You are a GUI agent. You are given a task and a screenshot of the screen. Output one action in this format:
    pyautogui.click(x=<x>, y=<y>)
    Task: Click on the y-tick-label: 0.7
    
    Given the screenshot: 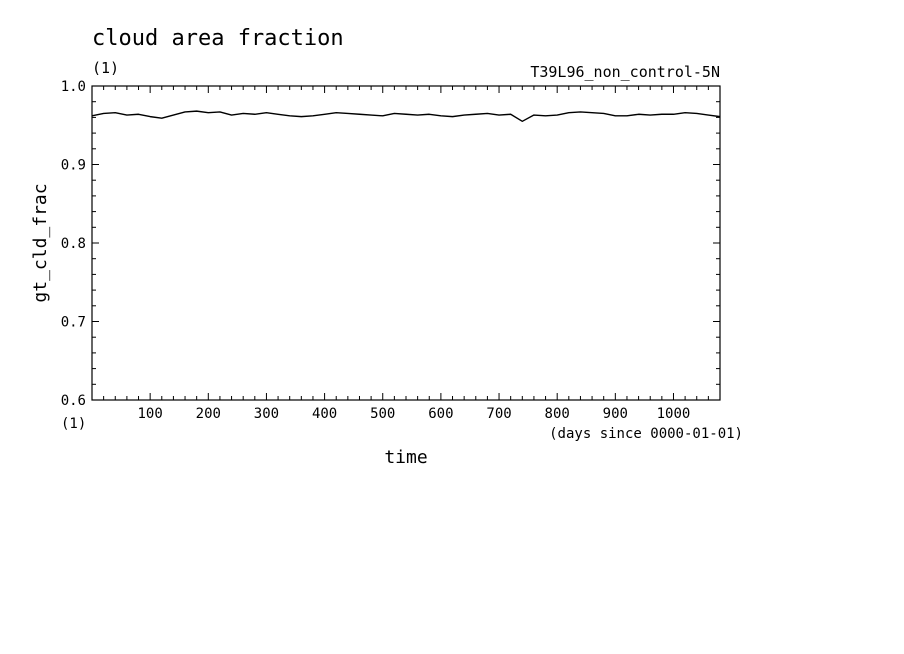 What is the action you would take?
    pyautogui.click(x=73, y=323)
    